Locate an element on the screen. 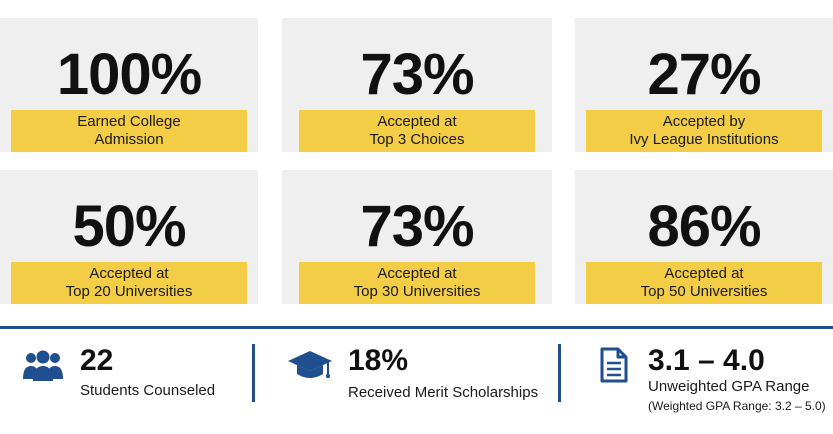 This screenshot has height=434, width=833. weighted-gpa-note: (Weighted GPA Range: 3.2 – 5.0) is located at coordinates (737, 406).